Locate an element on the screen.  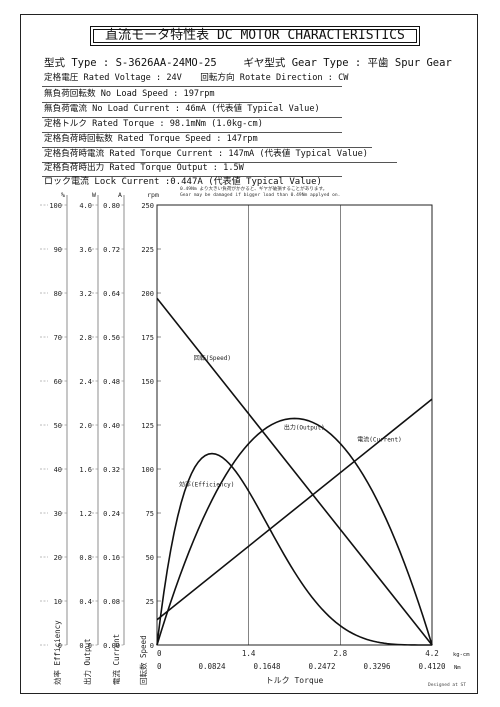
current-tick-label: 0.08 is located at coordinates (111, 602).